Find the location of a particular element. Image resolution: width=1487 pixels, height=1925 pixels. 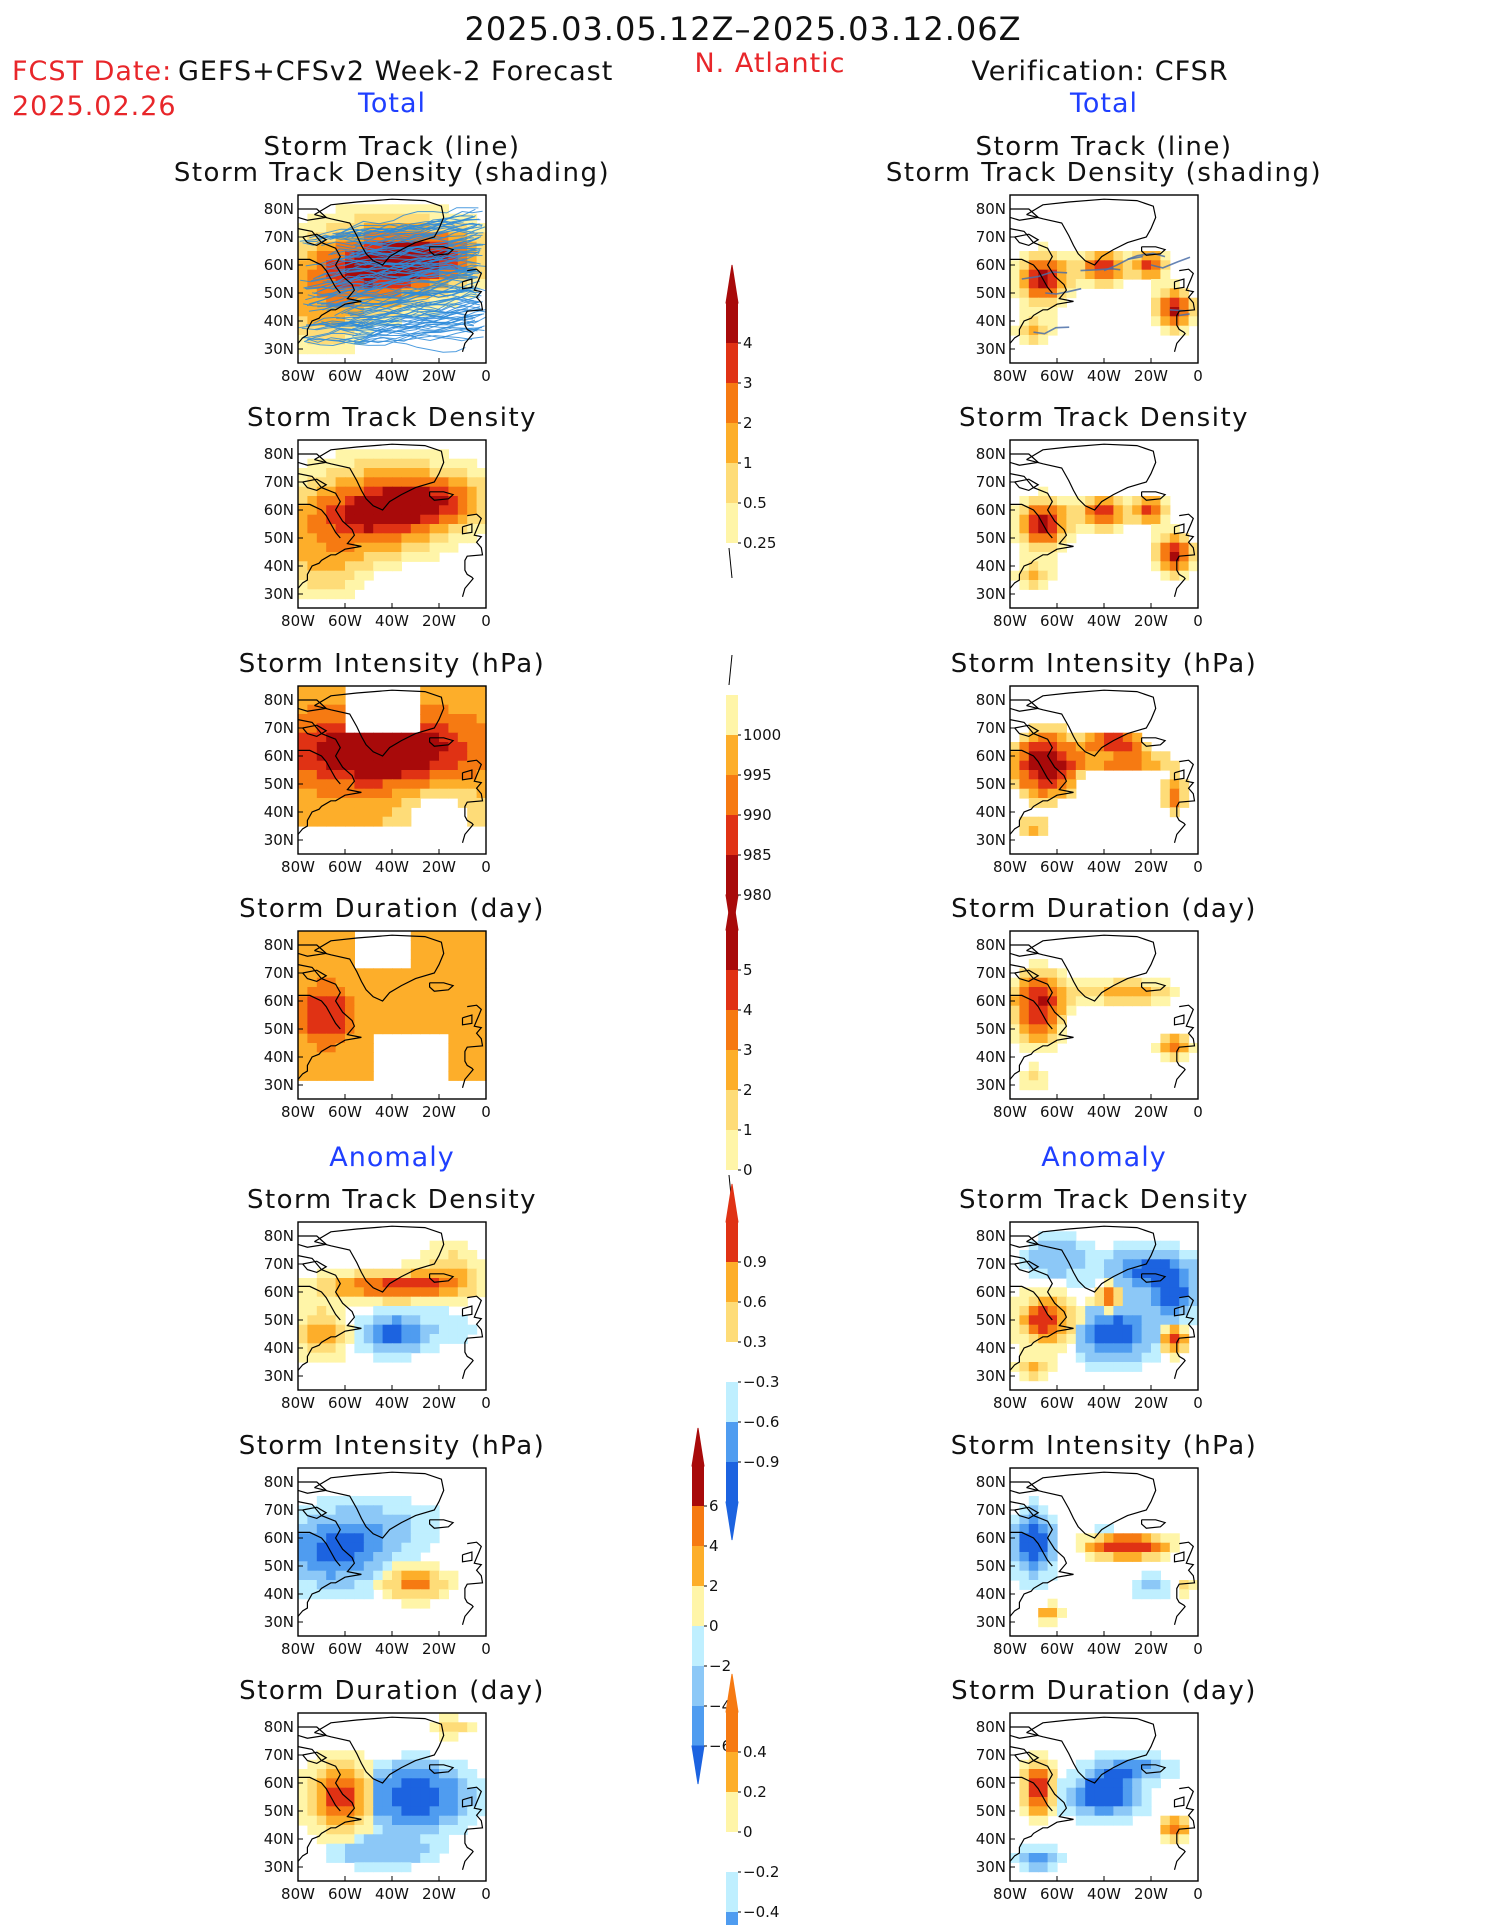

colorbar-label: 0 is located at coordinates (714, 1626).